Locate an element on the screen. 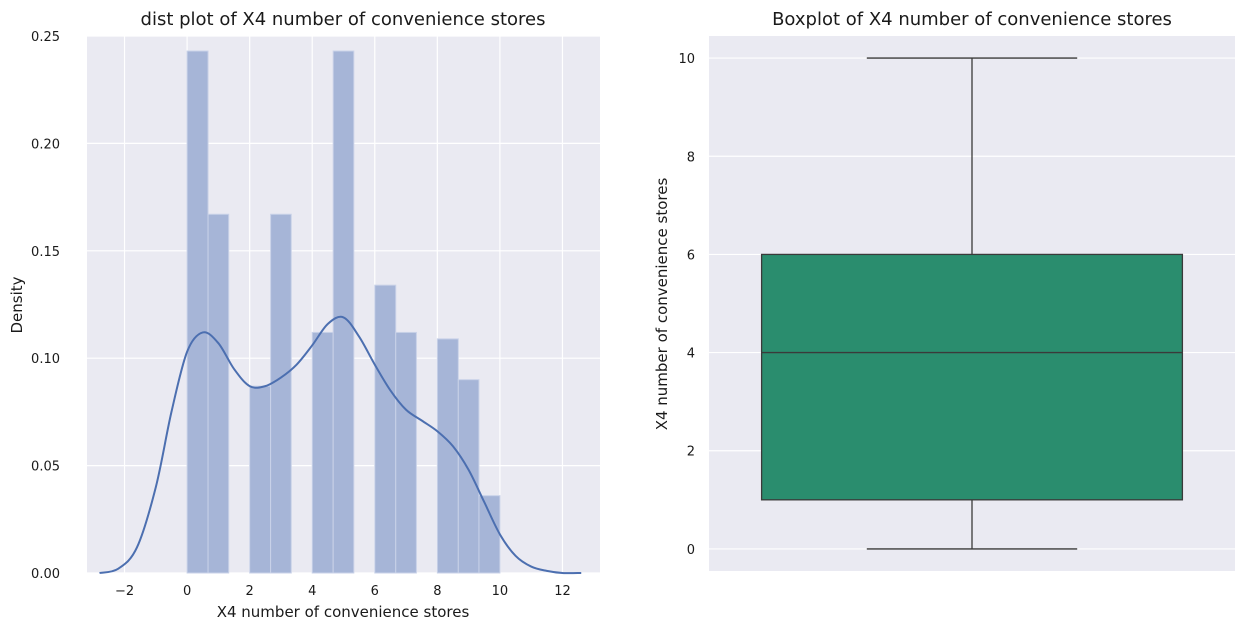 This screenshot has width=1246, height=630. histogram-x-axis-label: X4 number of convenience stores is located at coordinates (343, 612).